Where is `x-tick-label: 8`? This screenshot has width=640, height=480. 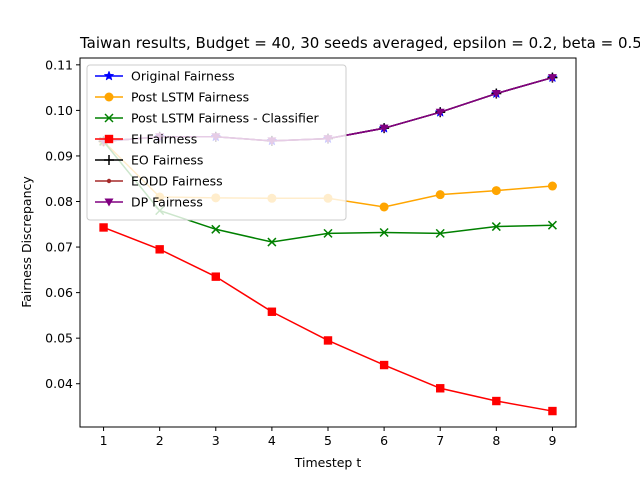 x-tick-label: 8 is located at coordinates (496, 440).